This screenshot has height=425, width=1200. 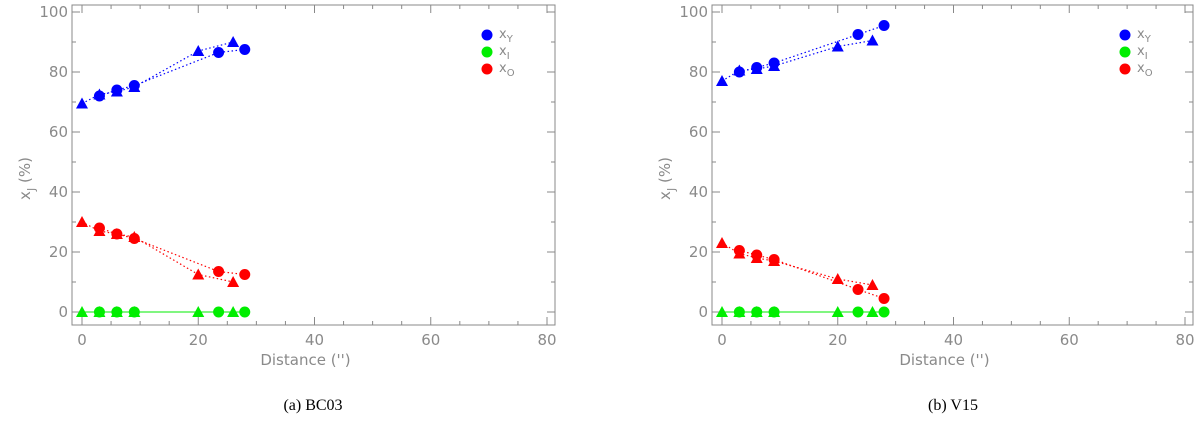 I want to click on panel-caption: (a) BC03, so click(x=312, y=405).